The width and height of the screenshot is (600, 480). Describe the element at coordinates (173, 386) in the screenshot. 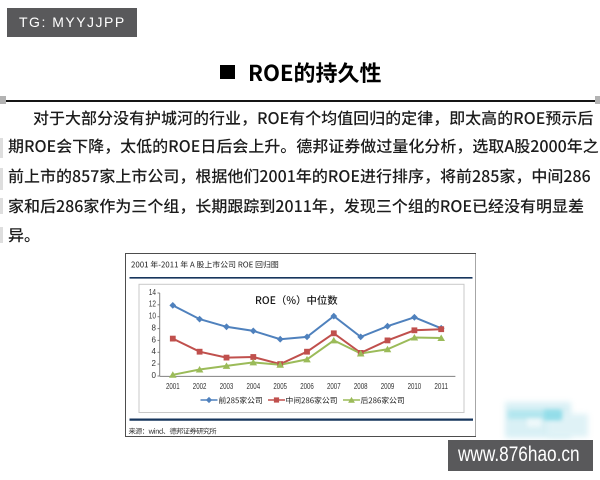

I see `svg-text: 2001` at that location.